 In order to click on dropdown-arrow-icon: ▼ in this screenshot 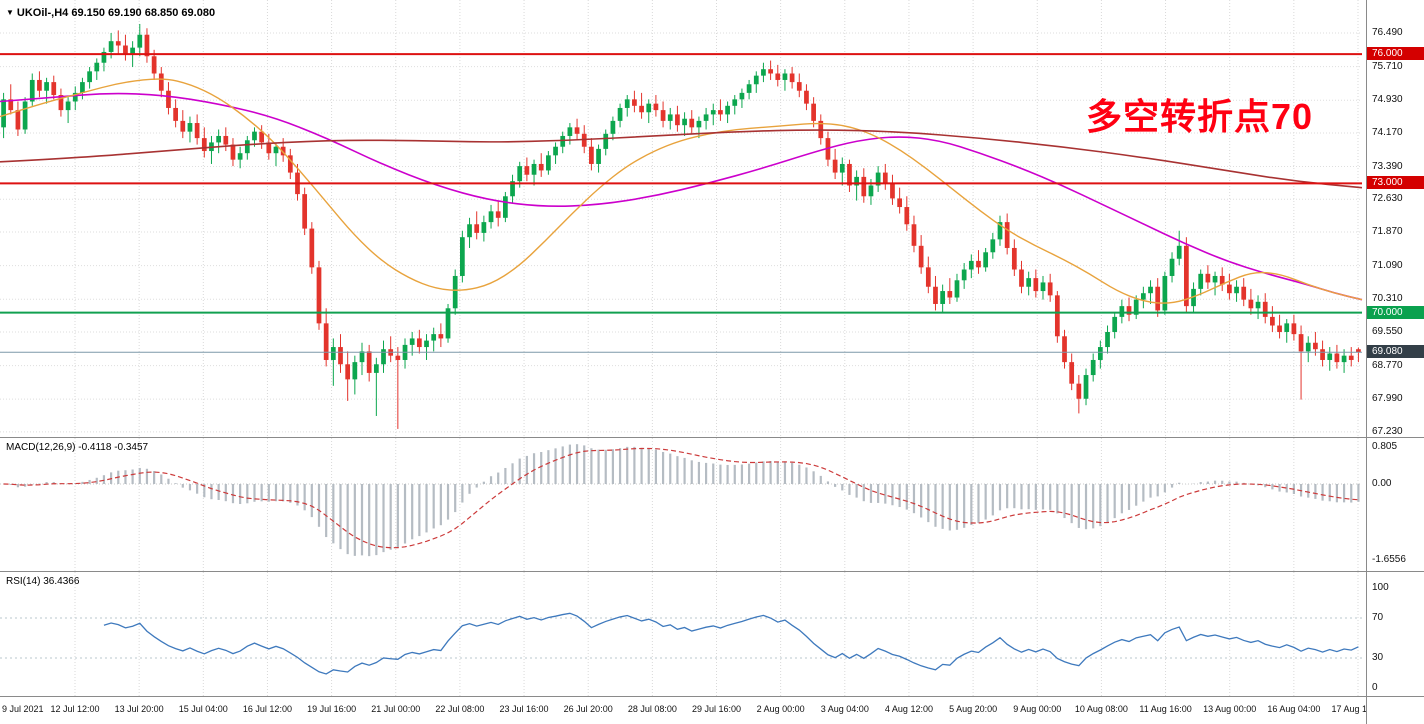, I will do `click(10, 12)`.